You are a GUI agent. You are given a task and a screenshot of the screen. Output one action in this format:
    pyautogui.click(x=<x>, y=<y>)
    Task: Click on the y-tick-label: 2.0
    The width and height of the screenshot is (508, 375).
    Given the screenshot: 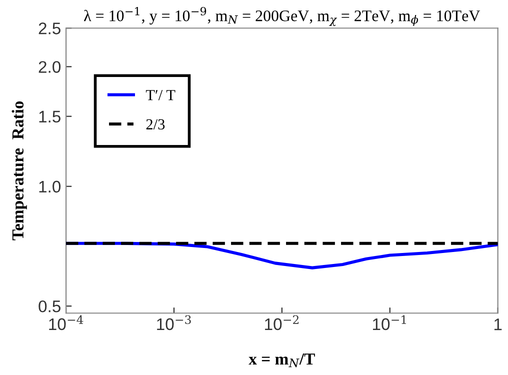 What is the action you would take?
    pyautogui.click(x=49, y=67)
    